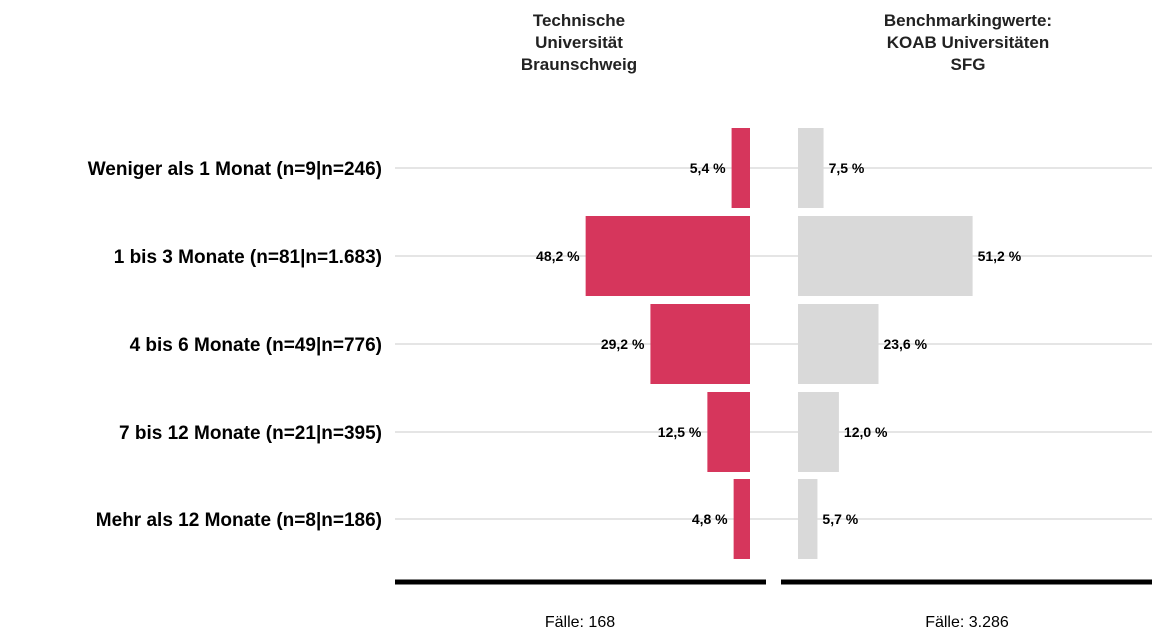  What do you see at coordinates (968, 20) in the screenshot?
I see `header-benchmark: Benchmarkingwerte:` at bounding box center [968, 20].